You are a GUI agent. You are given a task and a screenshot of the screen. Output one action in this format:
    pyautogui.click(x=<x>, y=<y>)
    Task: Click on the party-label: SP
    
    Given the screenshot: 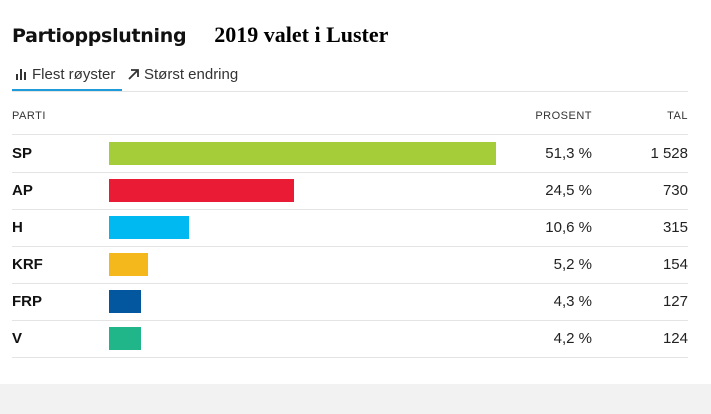 What is the action you would take?
    pyautogui.click(x=22, y=153)
    